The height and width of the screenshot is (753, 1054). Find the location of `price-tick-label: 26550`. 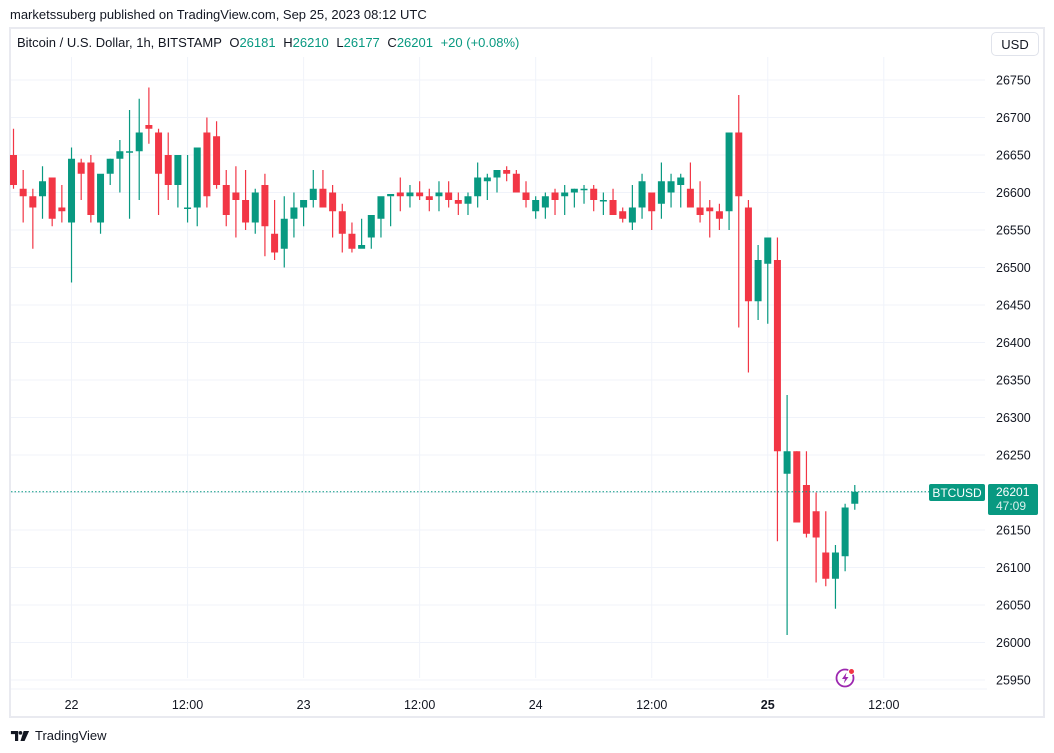

price-tick-label: 26550 is located at coordinates (1013, 231).